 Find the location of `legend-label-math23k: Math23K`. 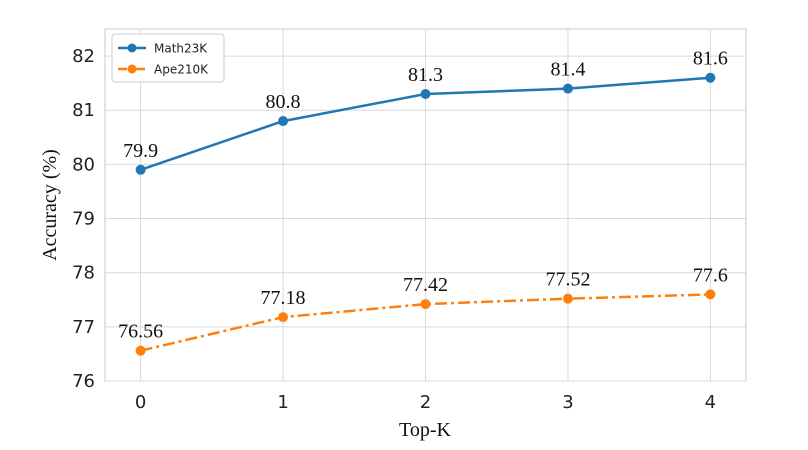

legend-label-math23k: Math23K is located at coordinates (181, 49).